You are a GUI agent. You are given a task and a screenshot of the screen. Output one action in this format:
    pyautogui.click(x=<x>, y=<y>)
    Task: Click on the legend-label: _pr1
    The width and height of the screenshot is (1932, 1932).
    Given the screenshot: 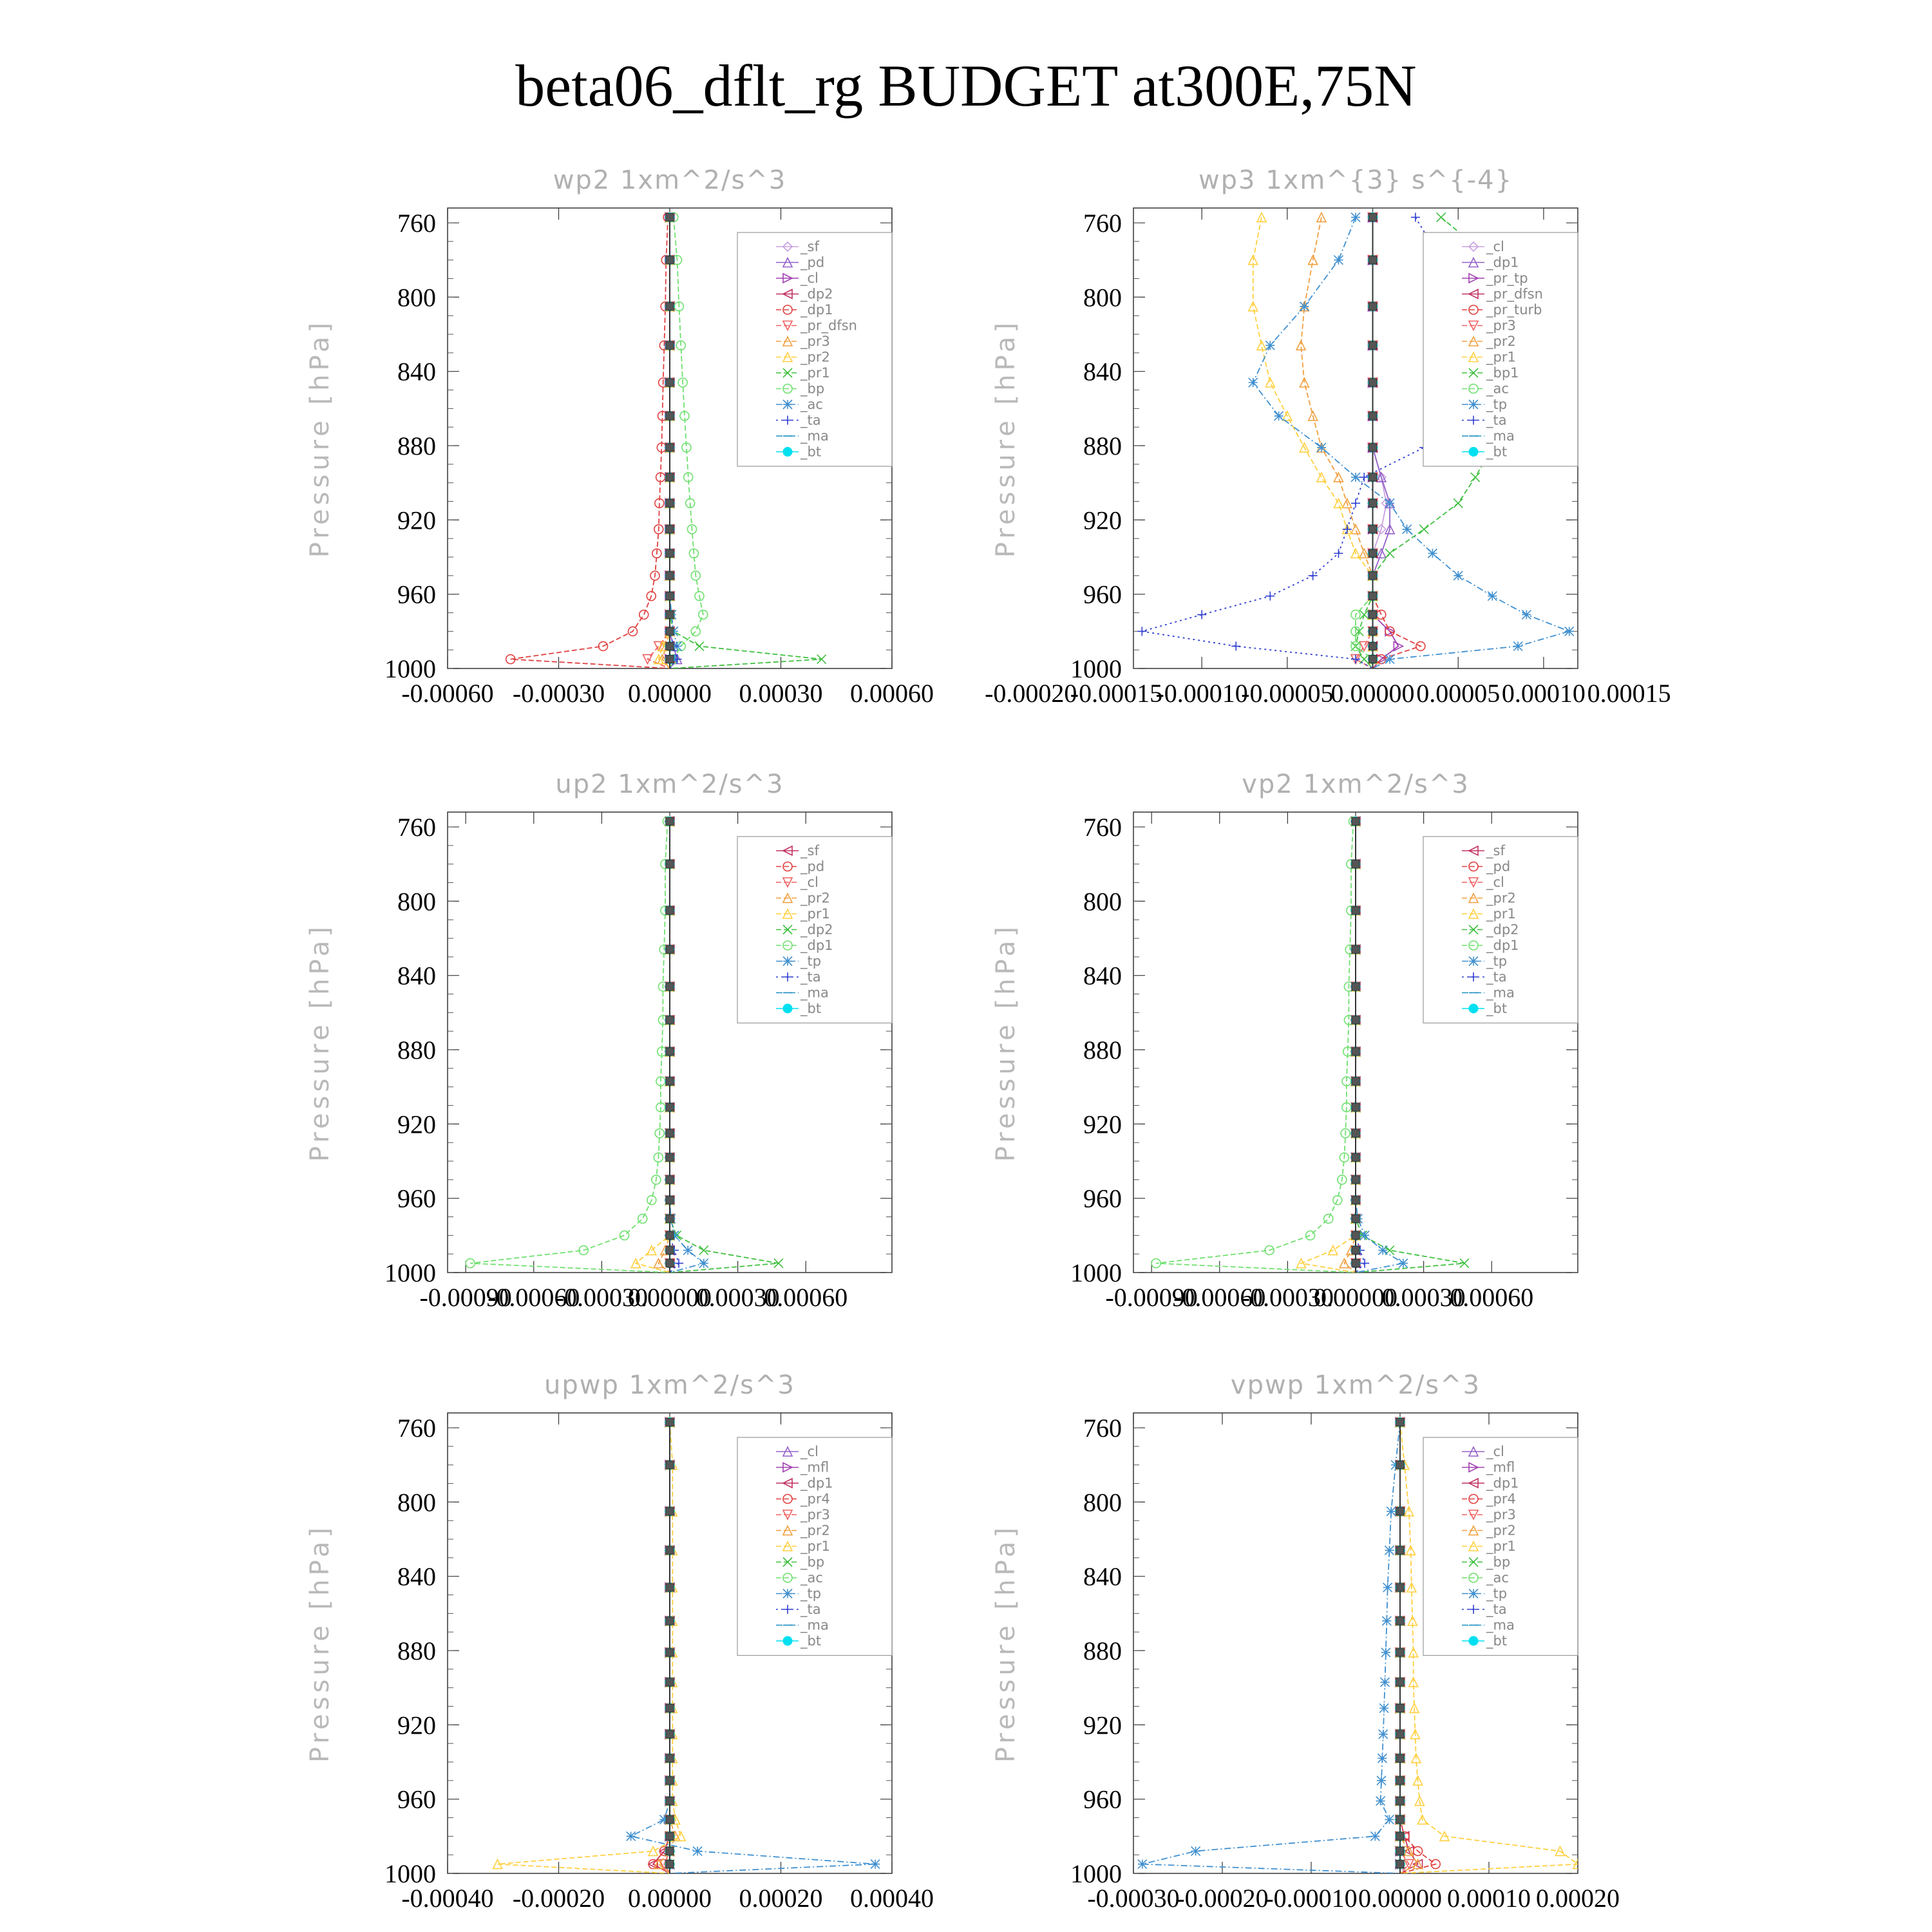 What is the action you would take?
    pyautogui.click(x=1501, y=358)
    